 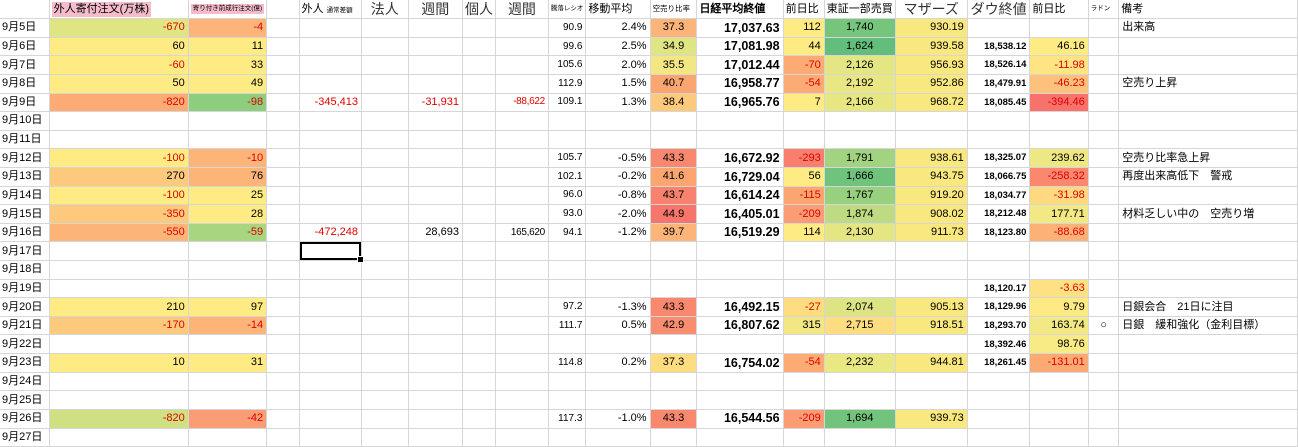 I want to click on cell-mothers, so click(x=931, y=400).